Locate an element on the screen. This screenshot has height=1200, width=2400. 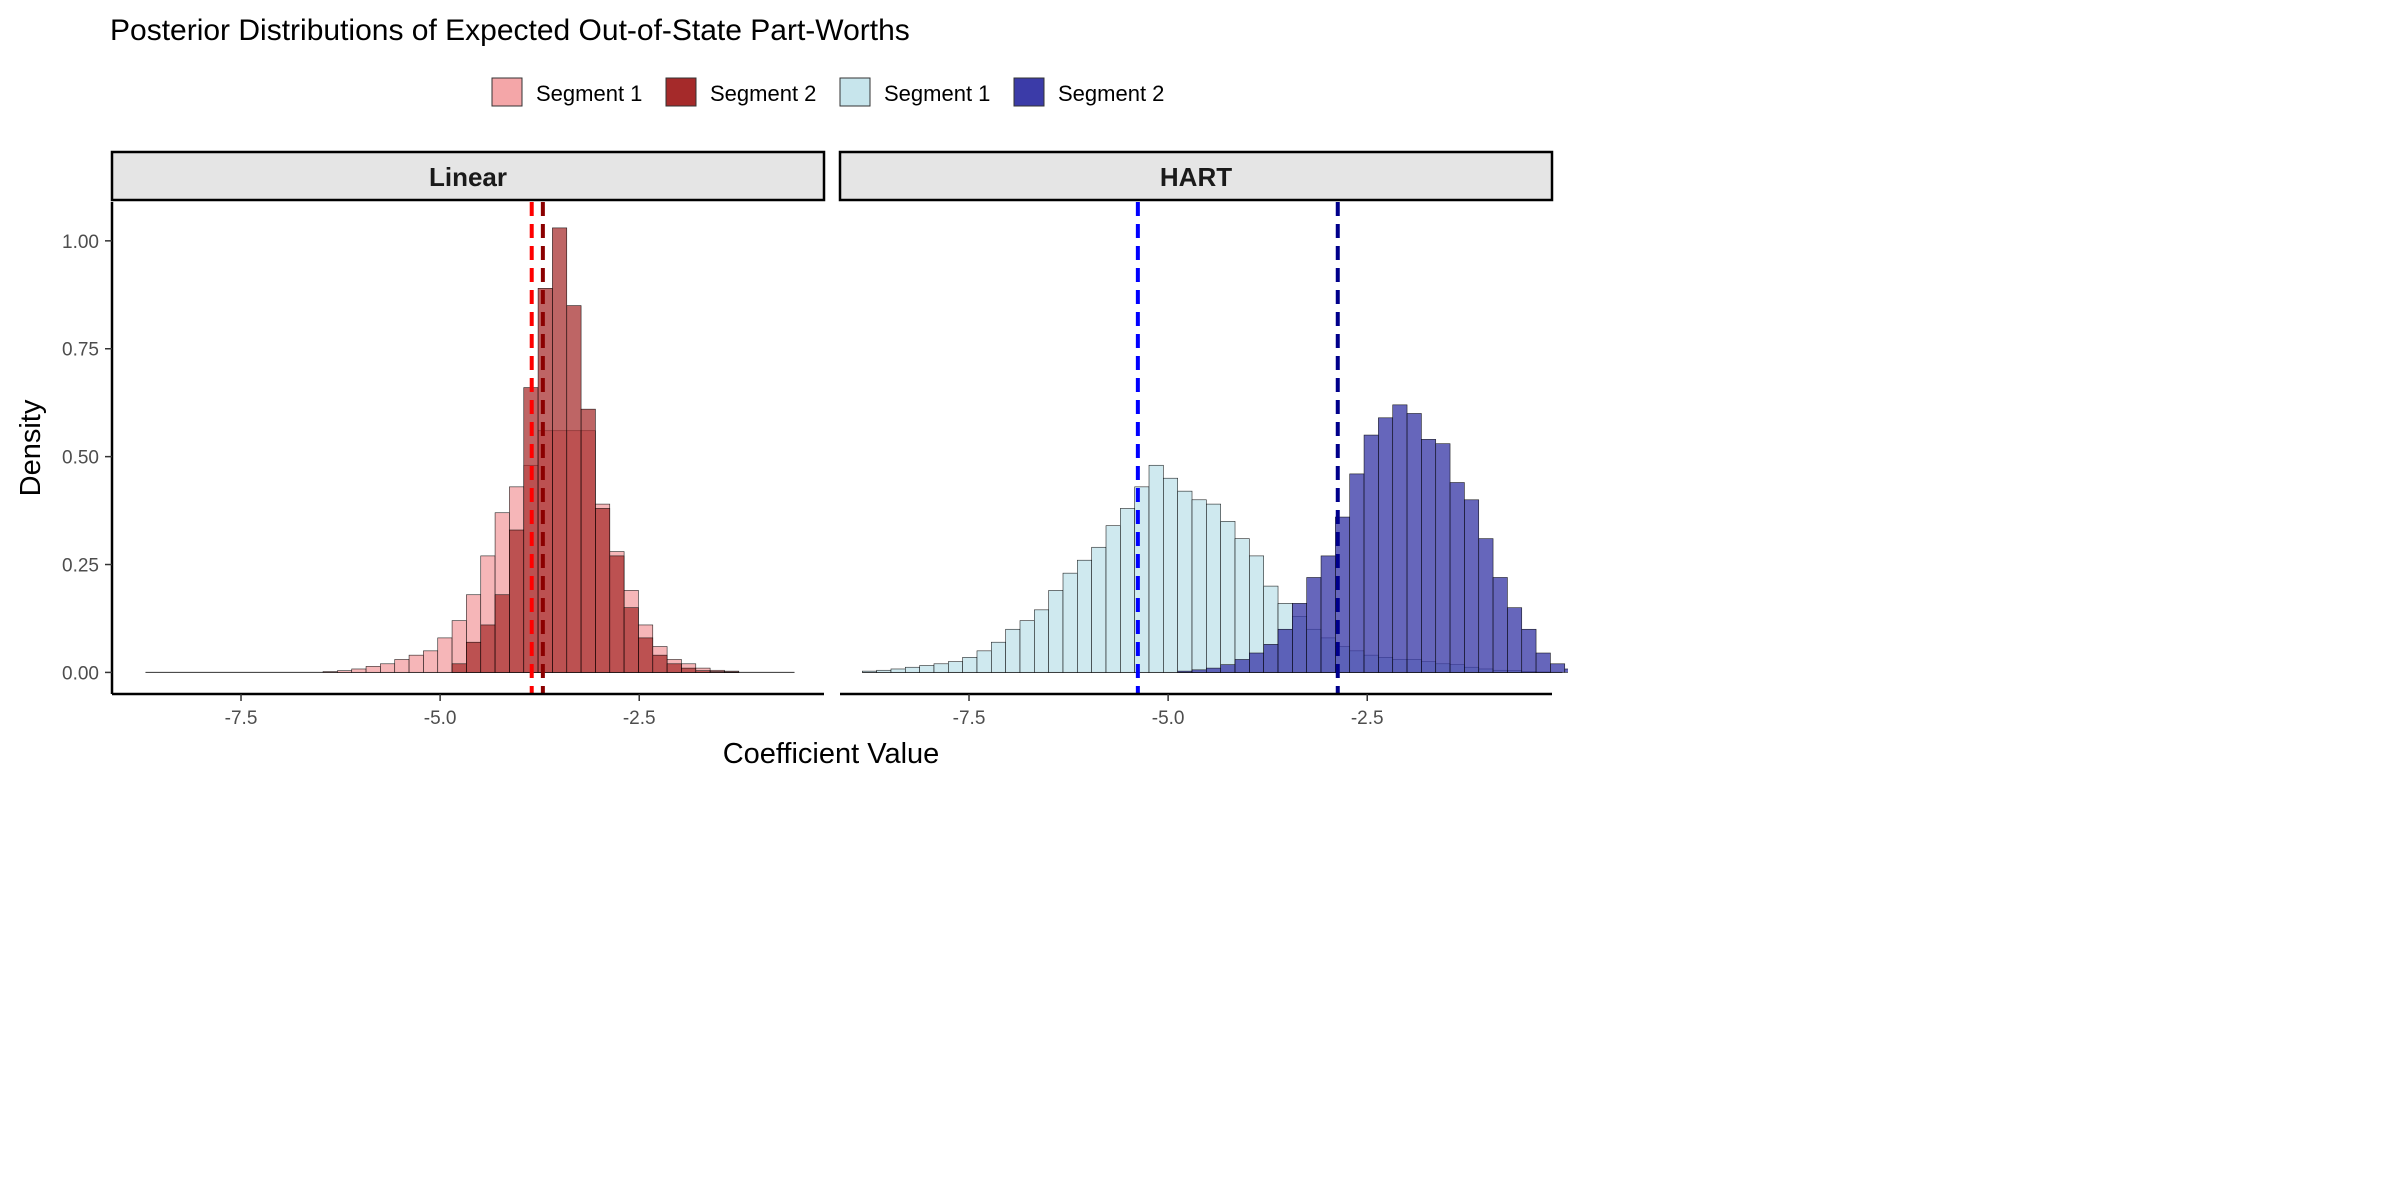
panel-linear: -7.5 -5.0 -2.5 is located at coordinates (467, 465).